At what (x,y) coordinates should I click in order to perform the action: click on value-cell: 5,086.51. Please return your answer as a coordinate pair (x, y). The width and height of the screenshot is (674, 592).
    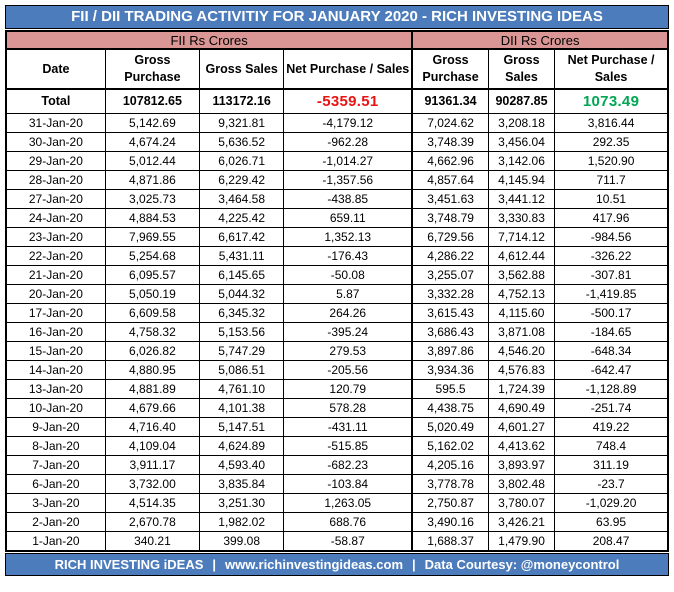
    Looking at the image, I should click on (242, 369).